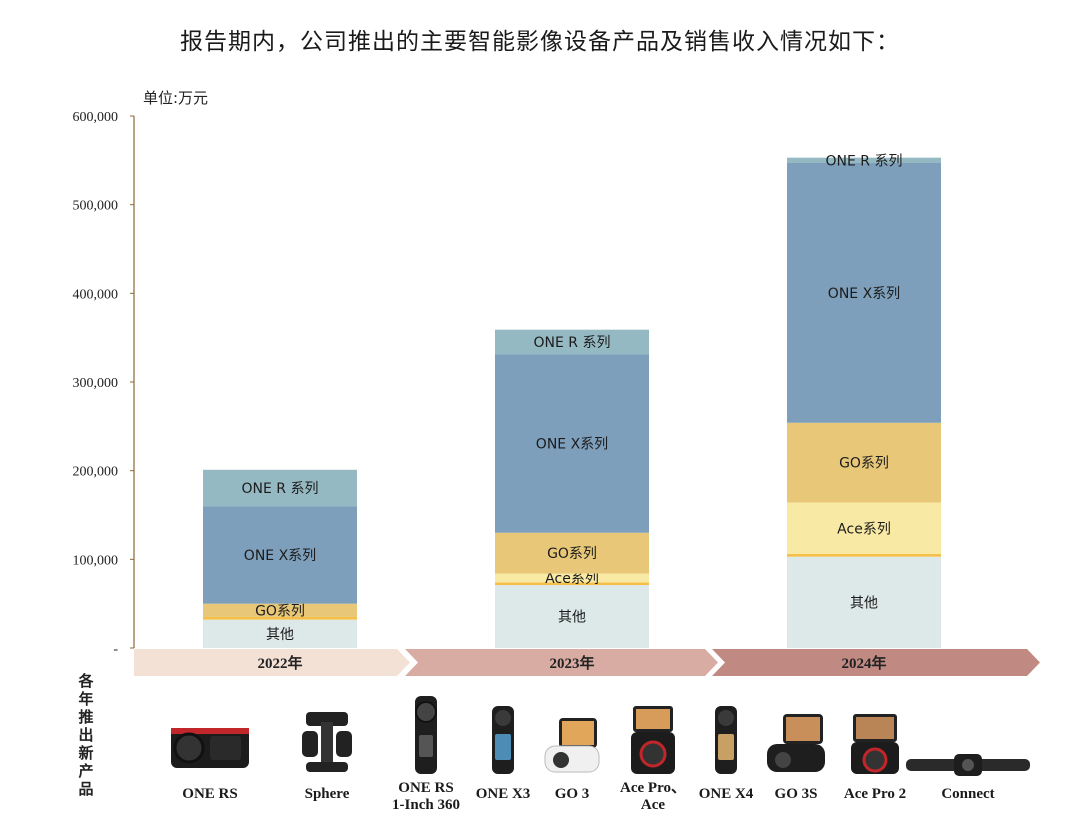 The image size is (1080, 836). Describe the element at coordinates (540, 42) in the screenshot. I see `page-title: 报告期内，公司推出的主要智能影像设备产品及销售收入情况如下：` at that location.